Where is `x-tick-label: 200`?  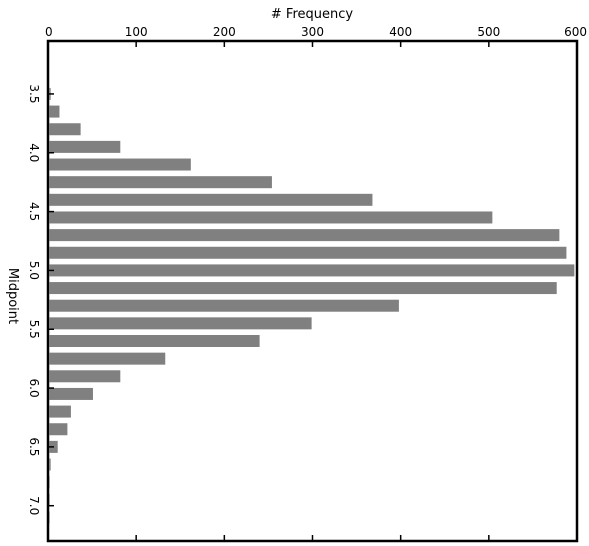 x-tick-label: 200 is located at coordinates (224, 32).